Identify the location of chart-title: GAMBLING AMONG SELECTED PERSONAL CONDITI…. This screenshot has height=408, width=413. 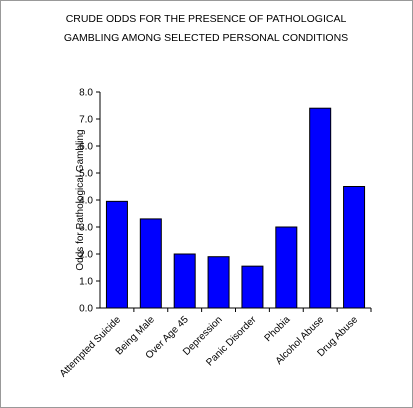
(206, 38).